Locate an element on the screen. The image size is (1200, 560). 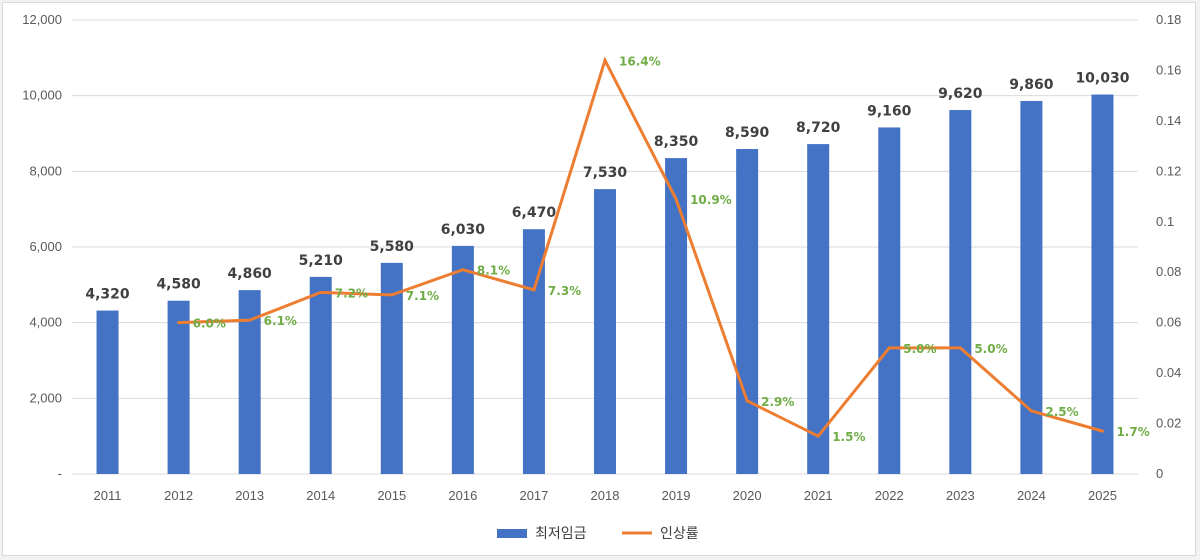
y-left-tick-label: 8,000 is located at coordinates (45, 170).